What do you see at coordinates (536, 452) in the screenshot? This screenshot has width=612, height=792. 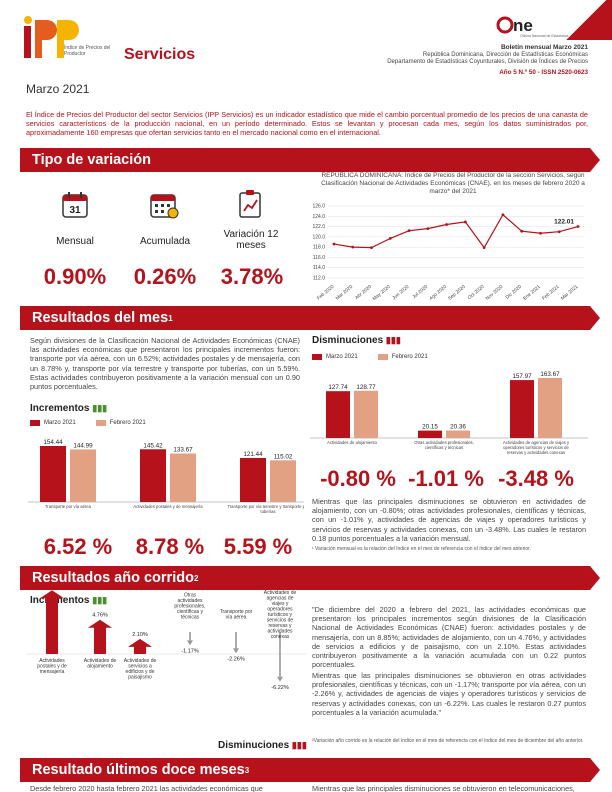 I see `category-label: reservas y actividades conexas` at bounding box center [536, 452].